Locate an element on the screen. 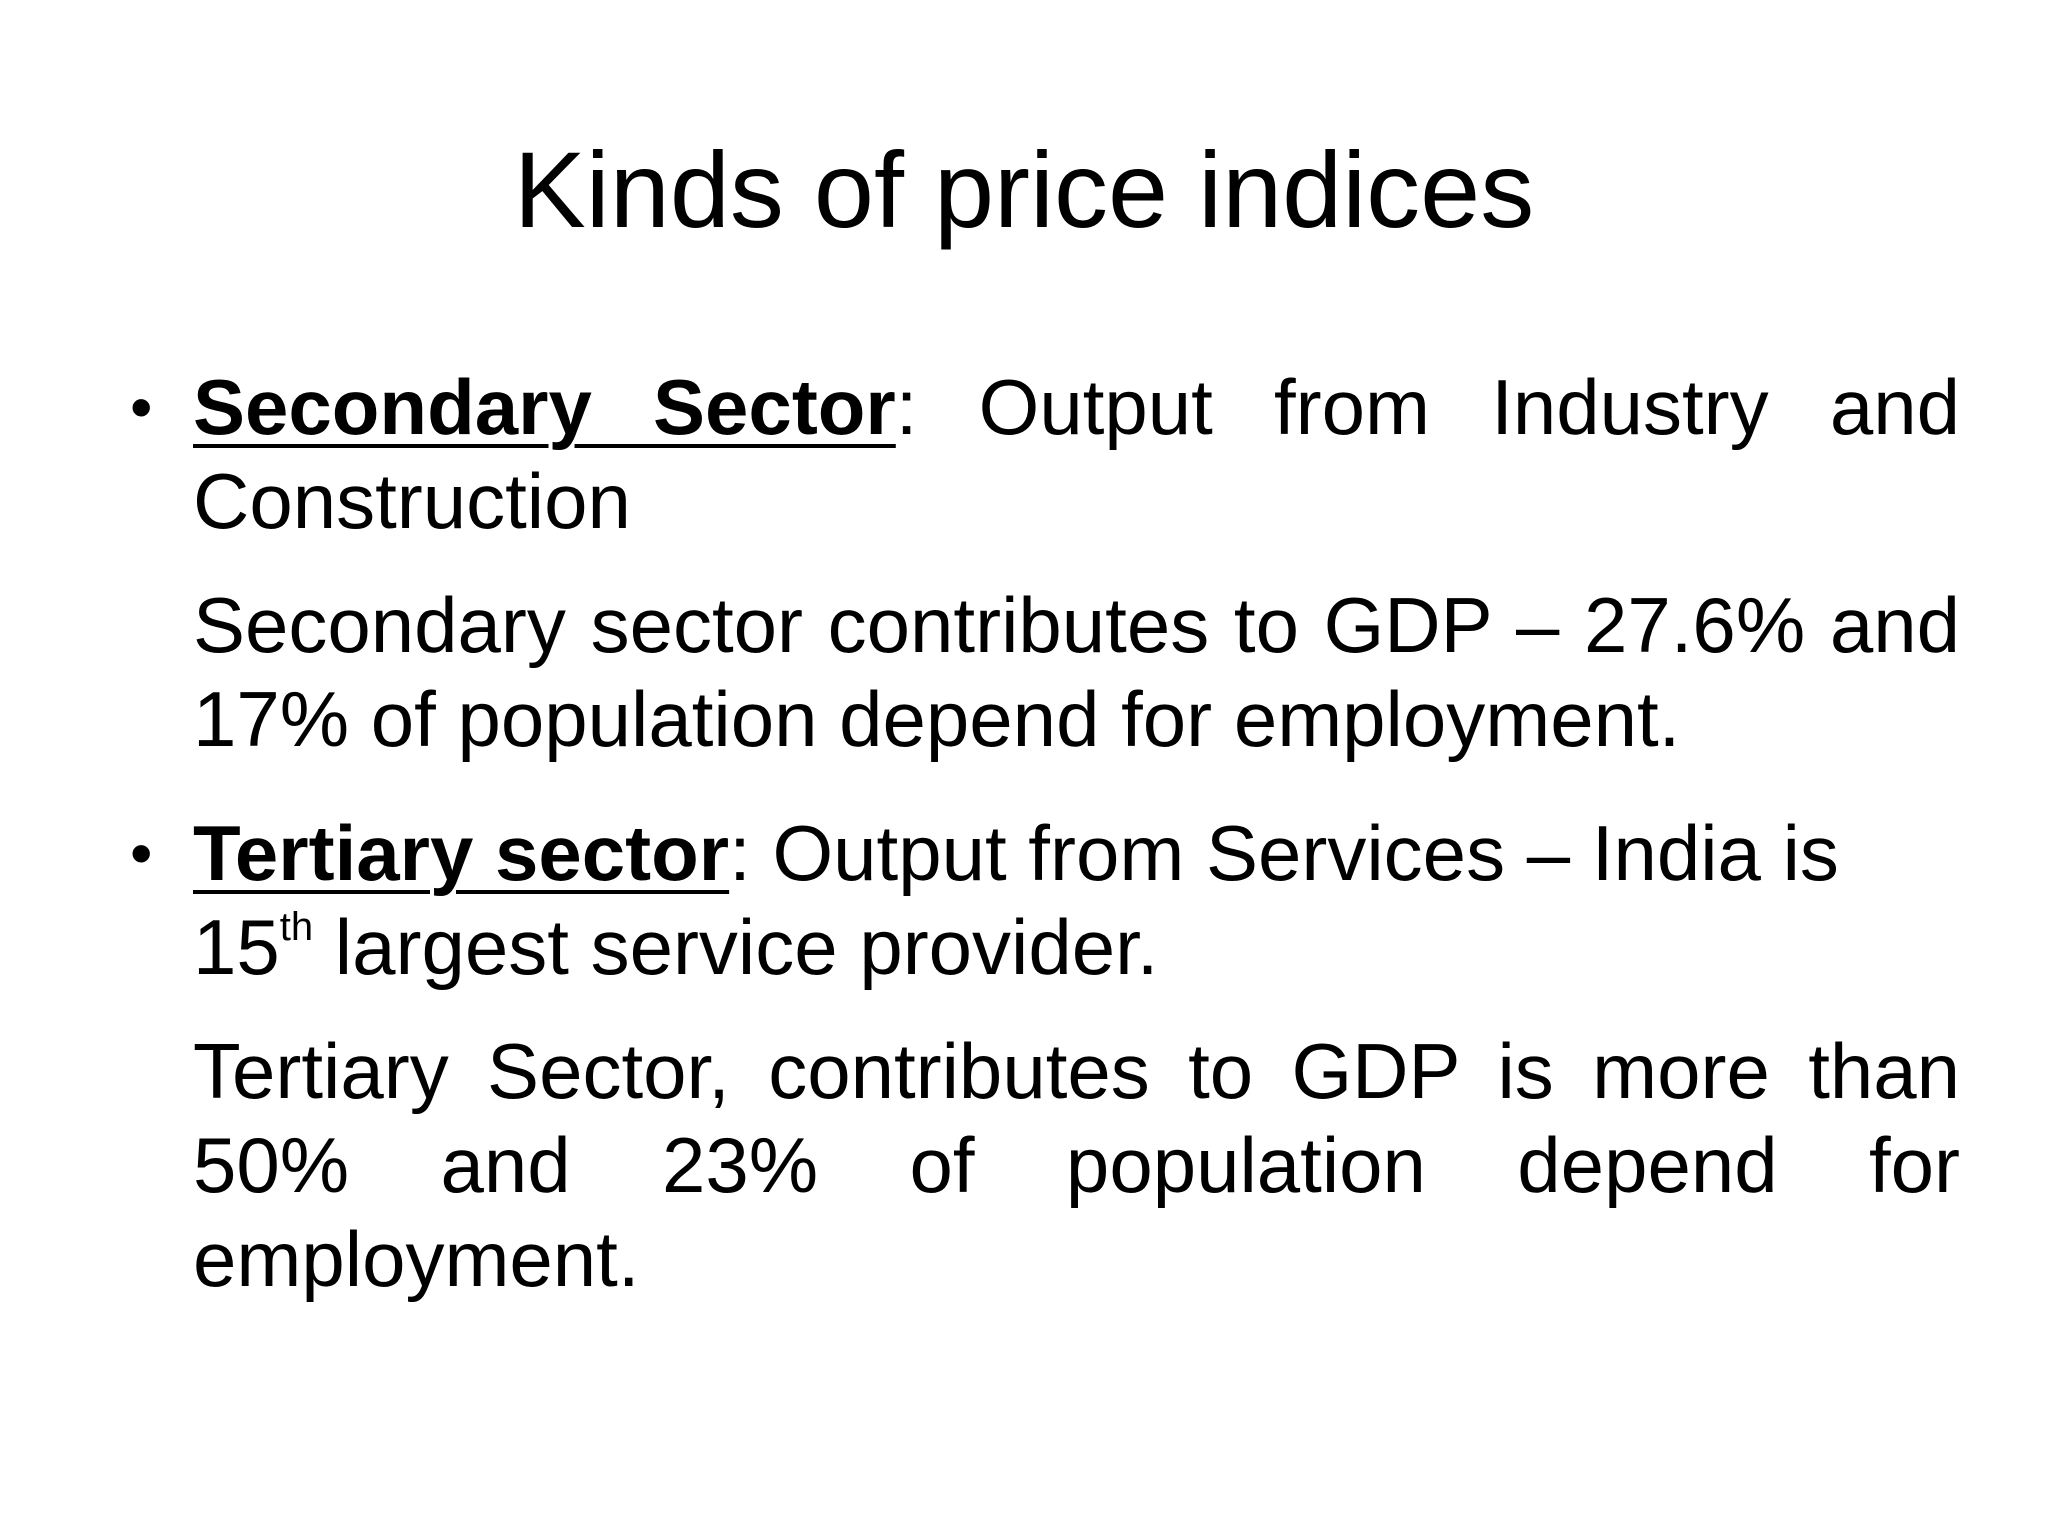 The width and height of the screenshot is (2048, 1535). bullet-text: Output from Industry and Construction is located at coordinates (1076, 454).